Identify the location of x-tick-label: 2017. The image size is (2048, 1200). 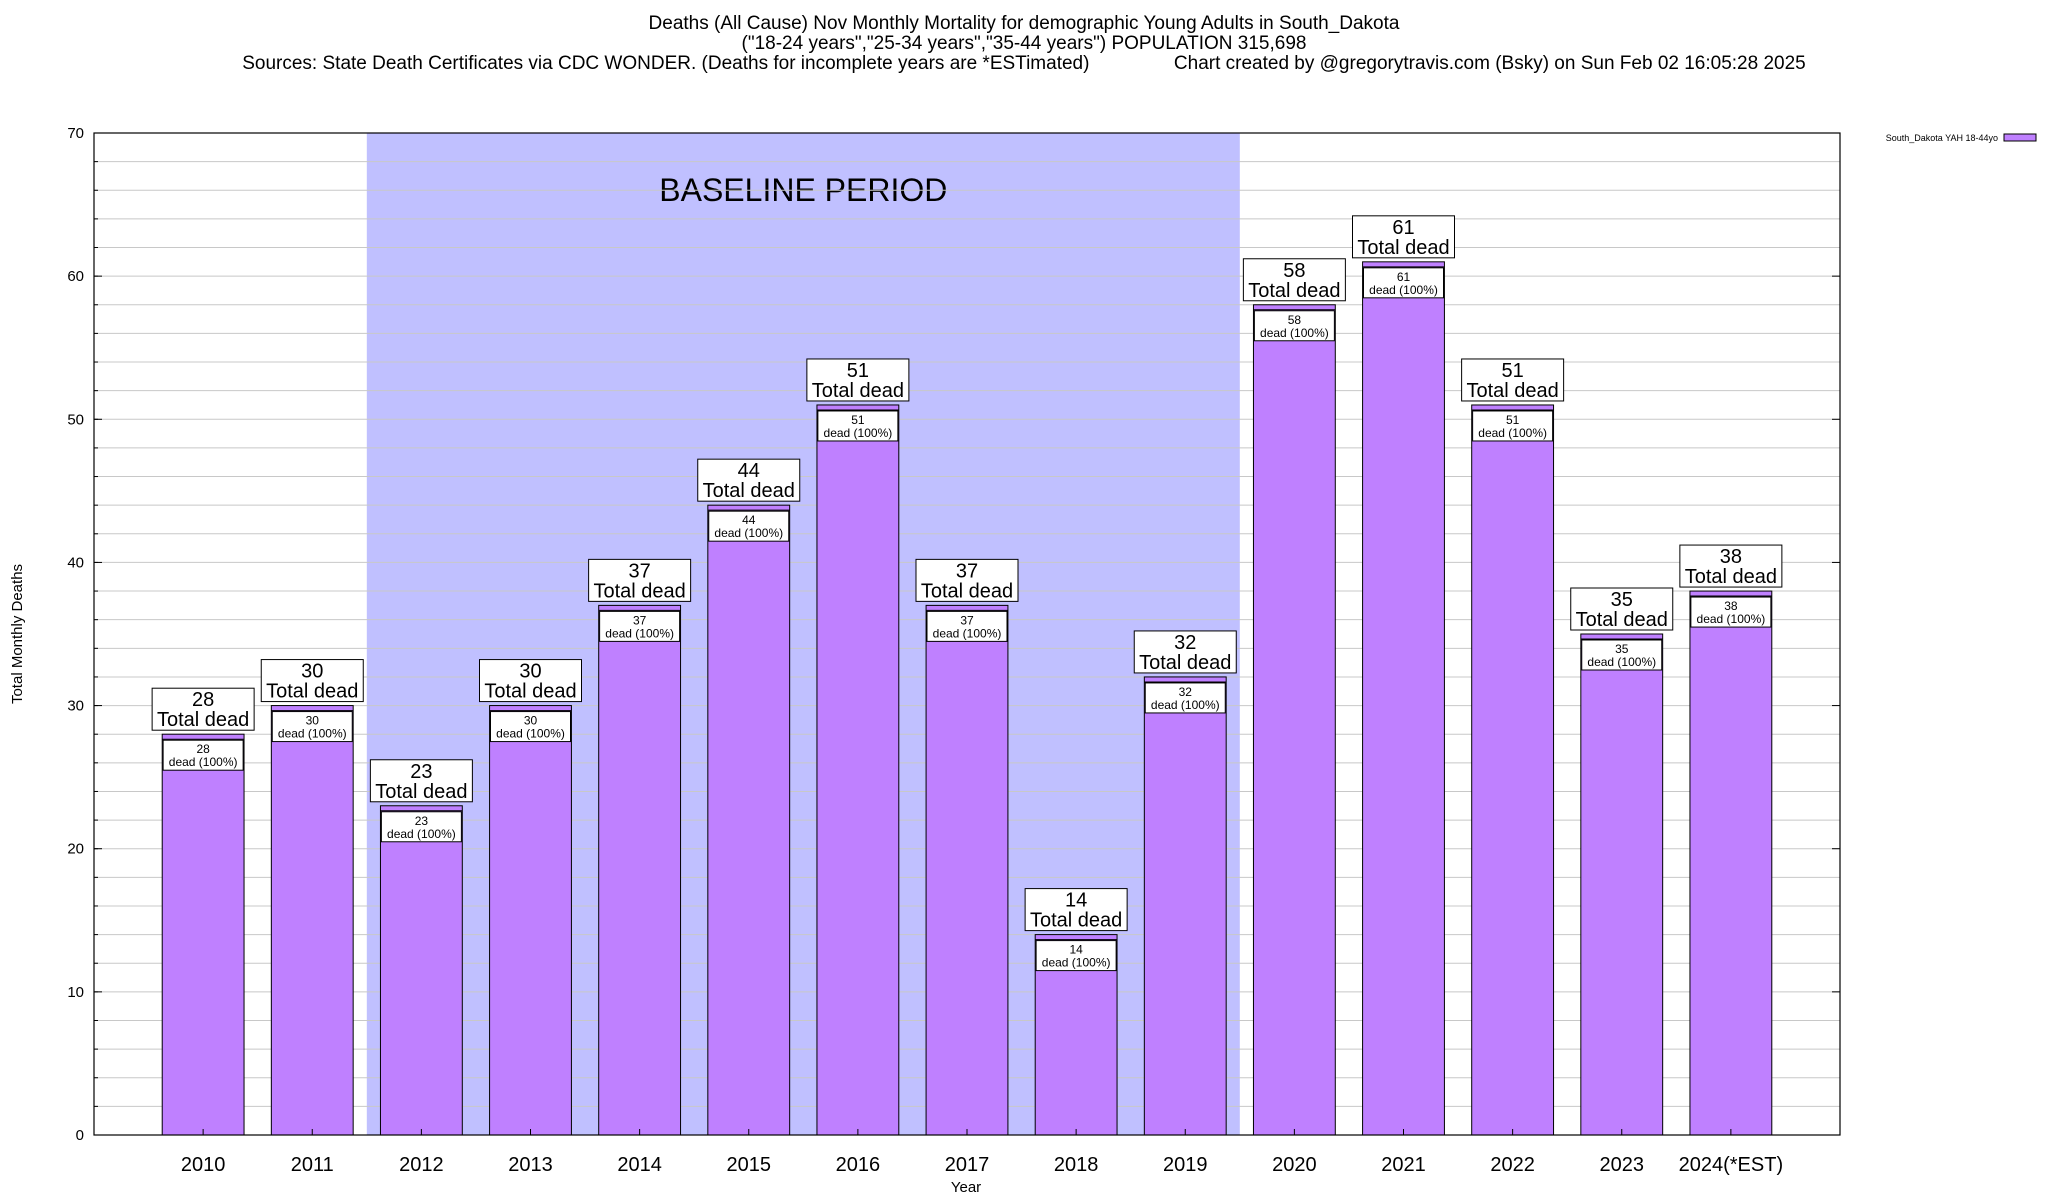
(967, 1165).